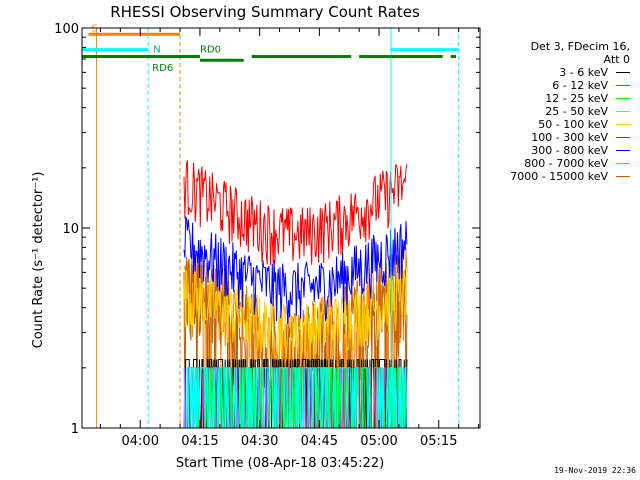  What do you see at coordinates (378, 441) in the screenshot?
I see `x-tick-label: 05:00` at bounding box center [378, 441].